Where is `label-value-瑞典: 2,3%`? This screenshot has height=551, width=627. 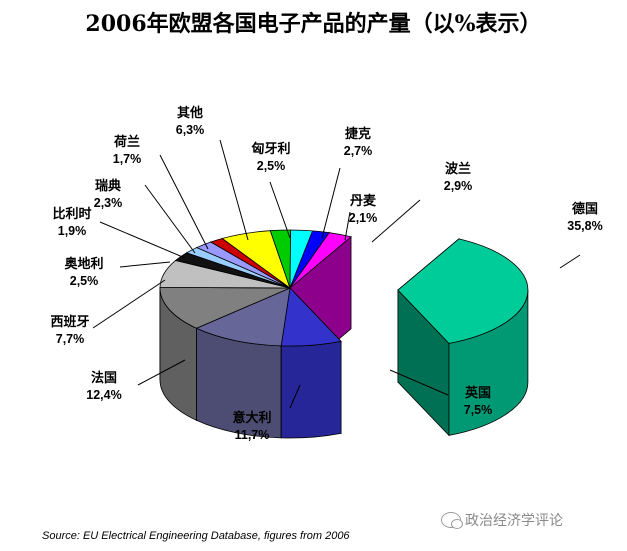
label-value-瑞典: 2,3% is located at coordinates (108, 203).